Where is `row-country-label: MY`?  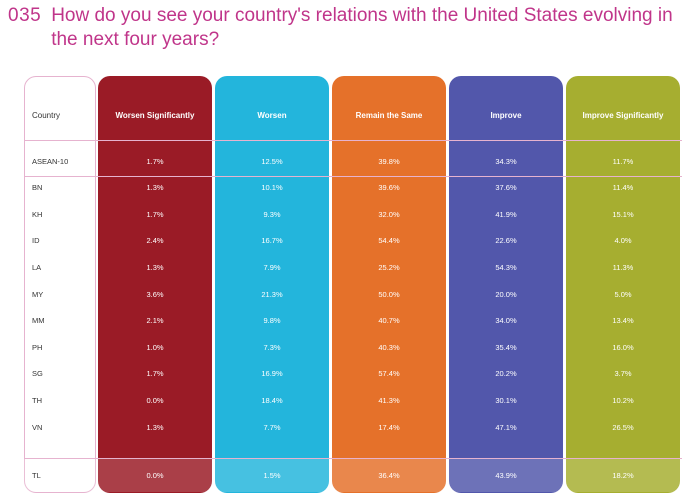 row-country-label: MY is located at coordinates (38, 294).